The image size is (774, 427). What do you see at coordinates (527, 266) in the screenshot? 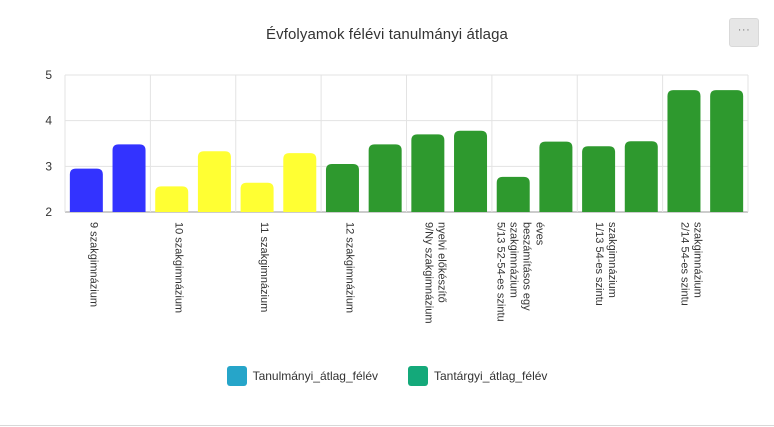
I see `x-tick-label-line: beszámításos egy` at bounding box center [527, 266].